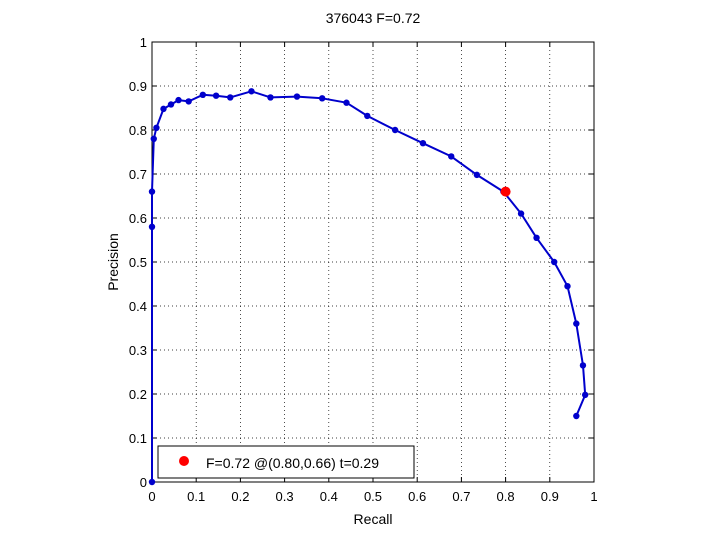 The width and height of the screenshot is (720, 540). What do you see at coordinates (196, 496) in the screenshot?
I see `x-tick-label: 0.1` at bounding box center [196, 496].